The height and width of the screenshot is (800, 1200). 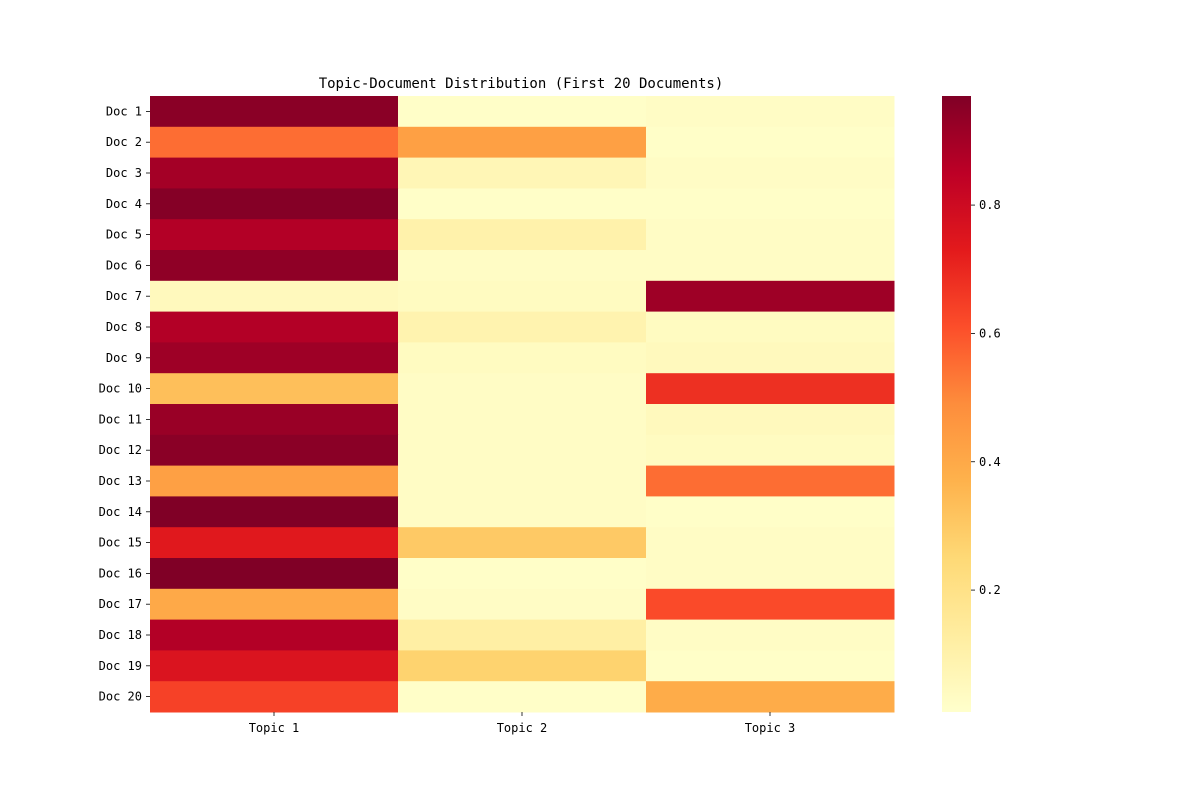 I want to click on y-tick-label: Doc 1, so click(x=124, y=111).